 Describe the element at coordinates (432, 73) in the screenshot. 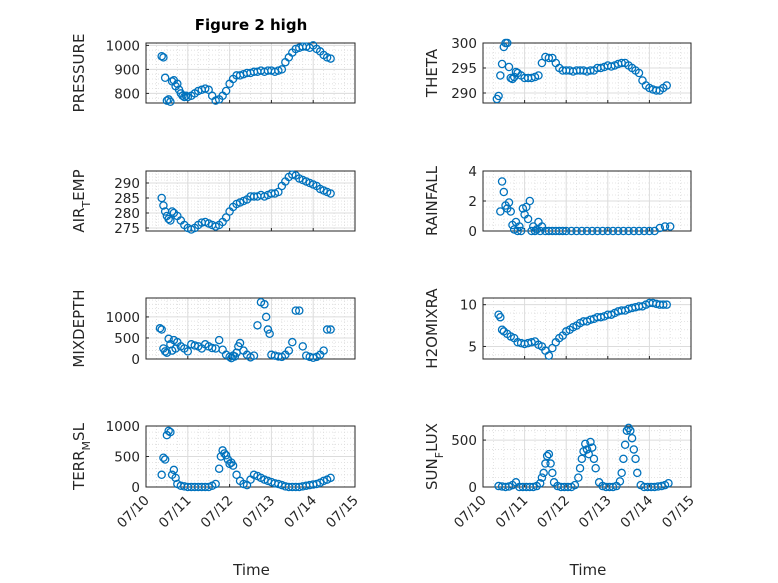

I see `y-axis-label: THETA` at that location.